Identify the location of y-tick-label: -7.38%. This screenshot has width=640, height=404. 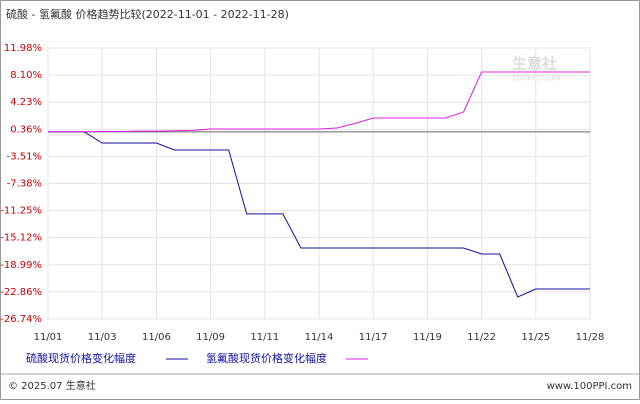
(24, 184).